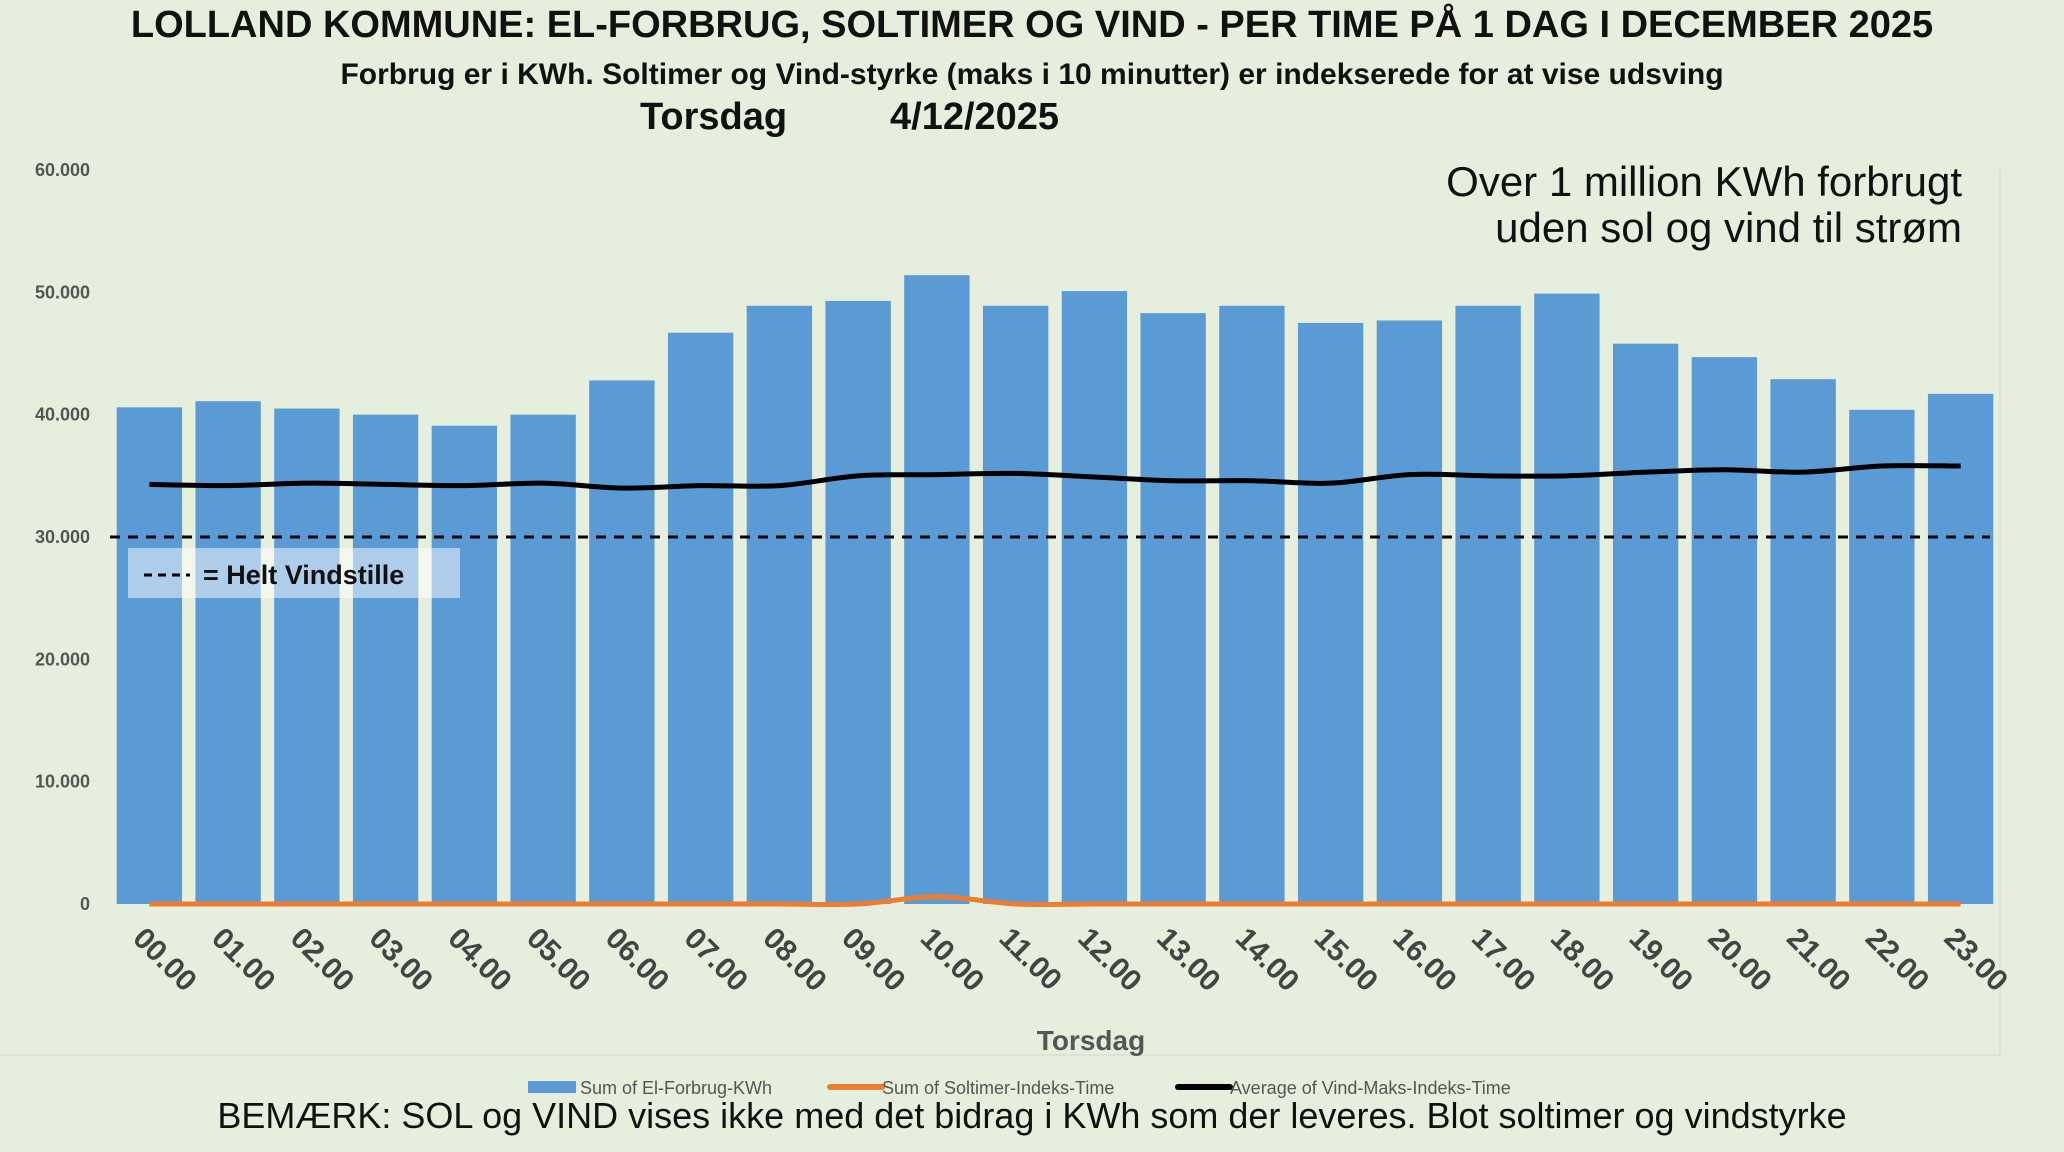  Describe the element at coordinates (1818, 960) in the screenshot. I see `x-tick-label: 21.00` at that location.